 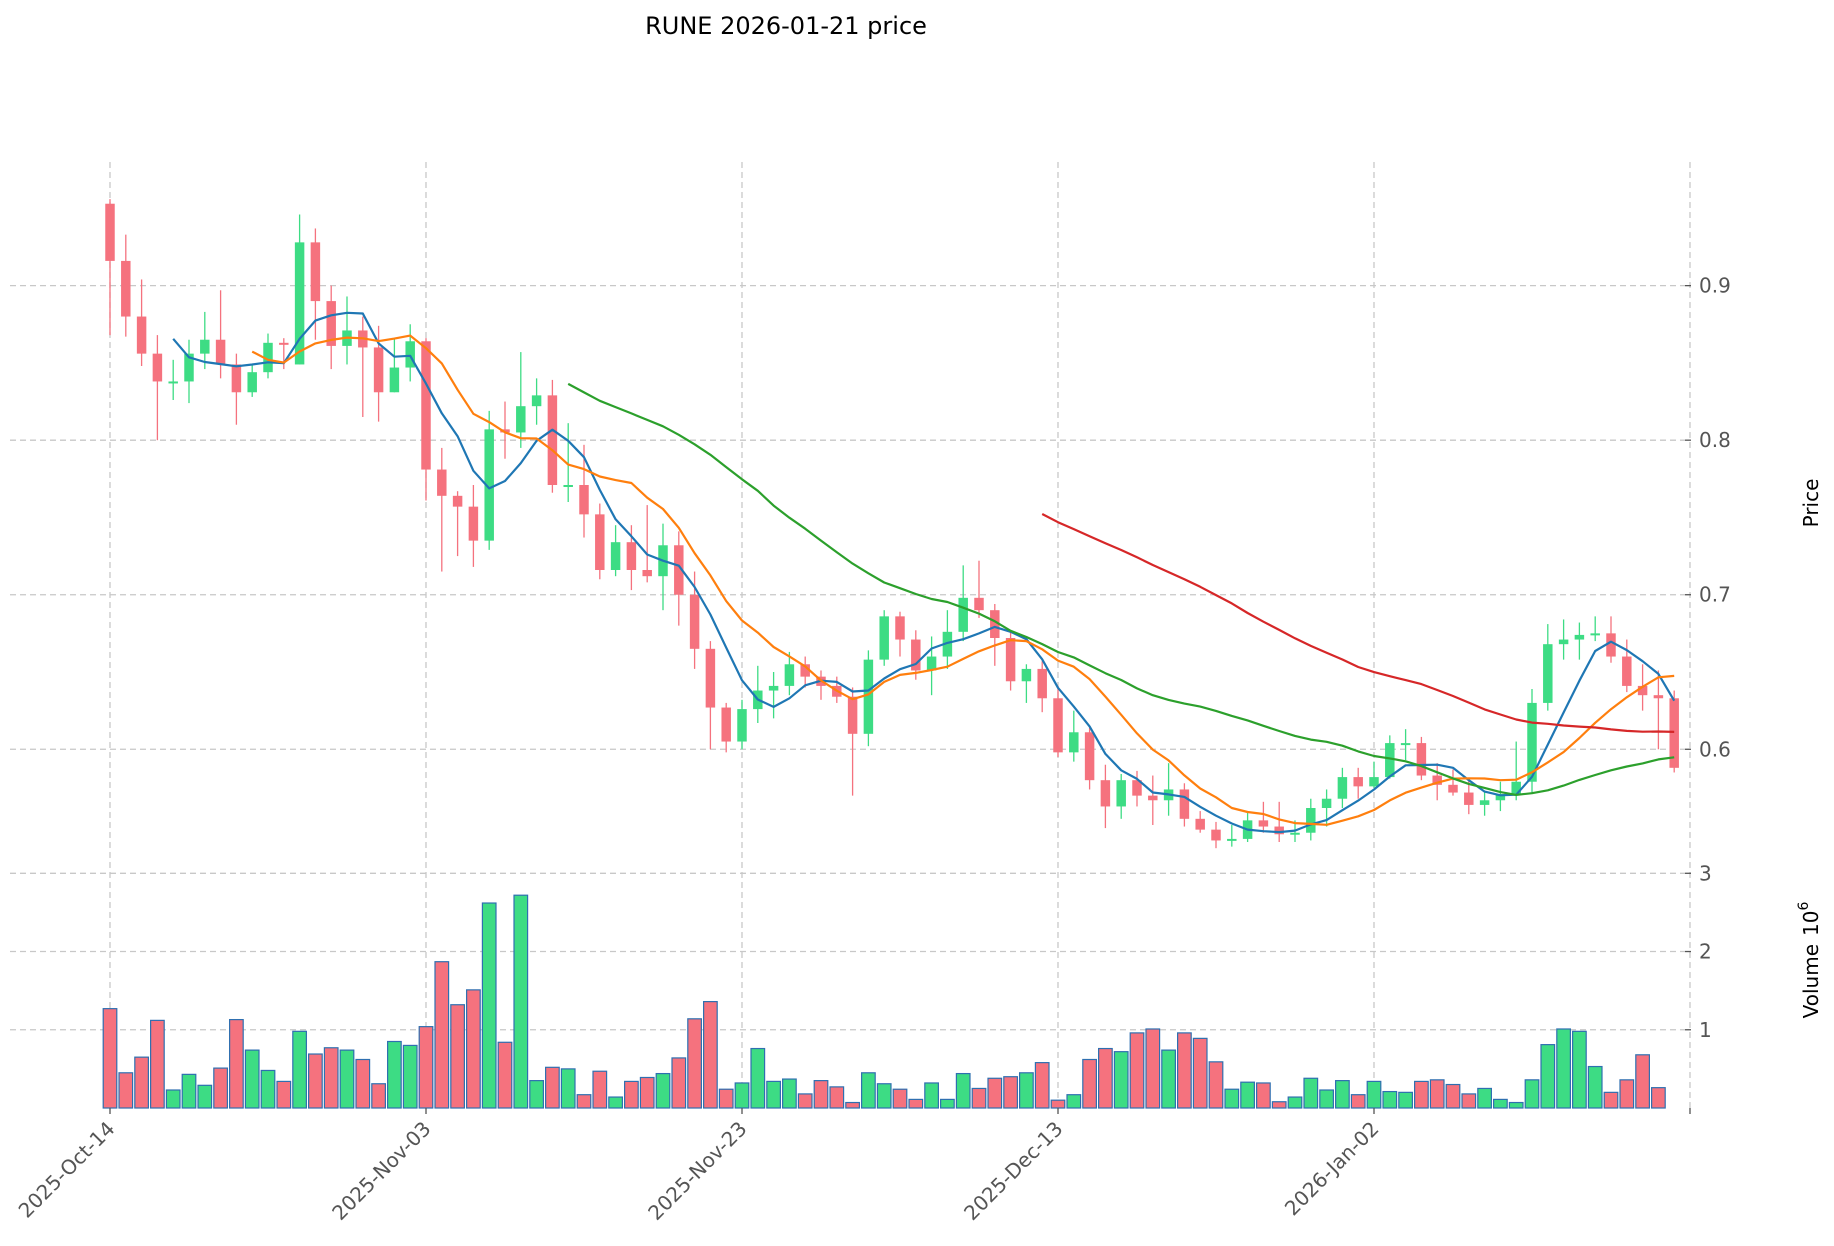 What do you see at coordinates (1811, 923) in the screenshot?
I see `volume-axis-label-base: 10` at bounding box center [1811, 923].